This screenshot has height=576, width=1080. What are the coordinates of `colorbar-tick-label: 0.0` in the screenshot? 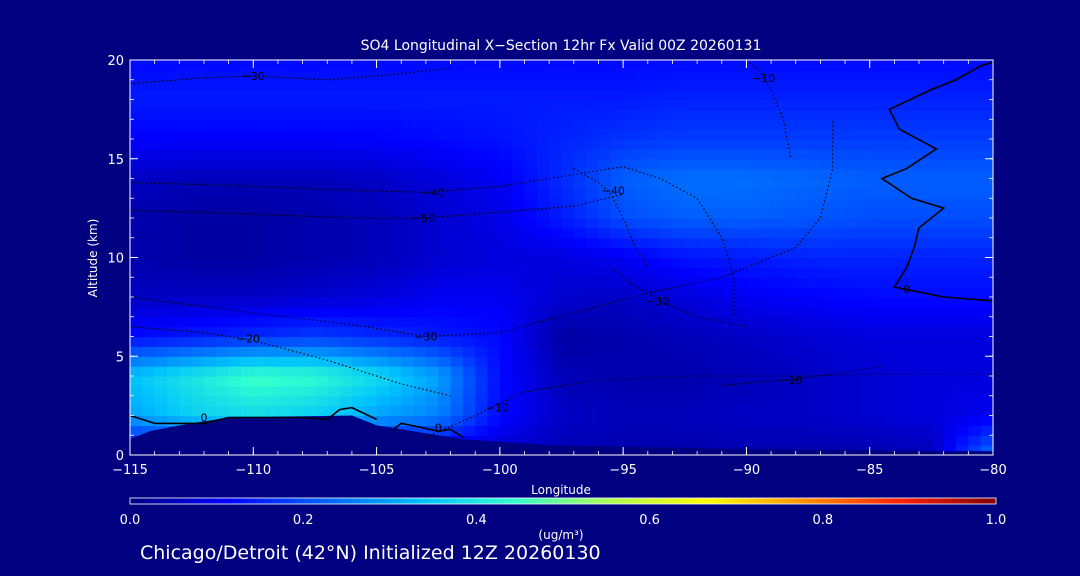 It's located at (130, 520).